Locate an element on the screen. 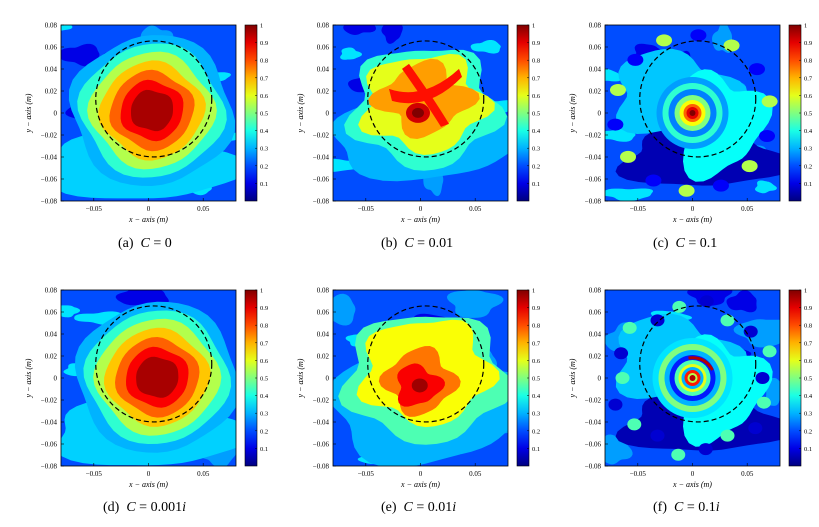 The image size is (819, 527). caption-f: (f) C = 0.1i is located at coordinates (686, 507).